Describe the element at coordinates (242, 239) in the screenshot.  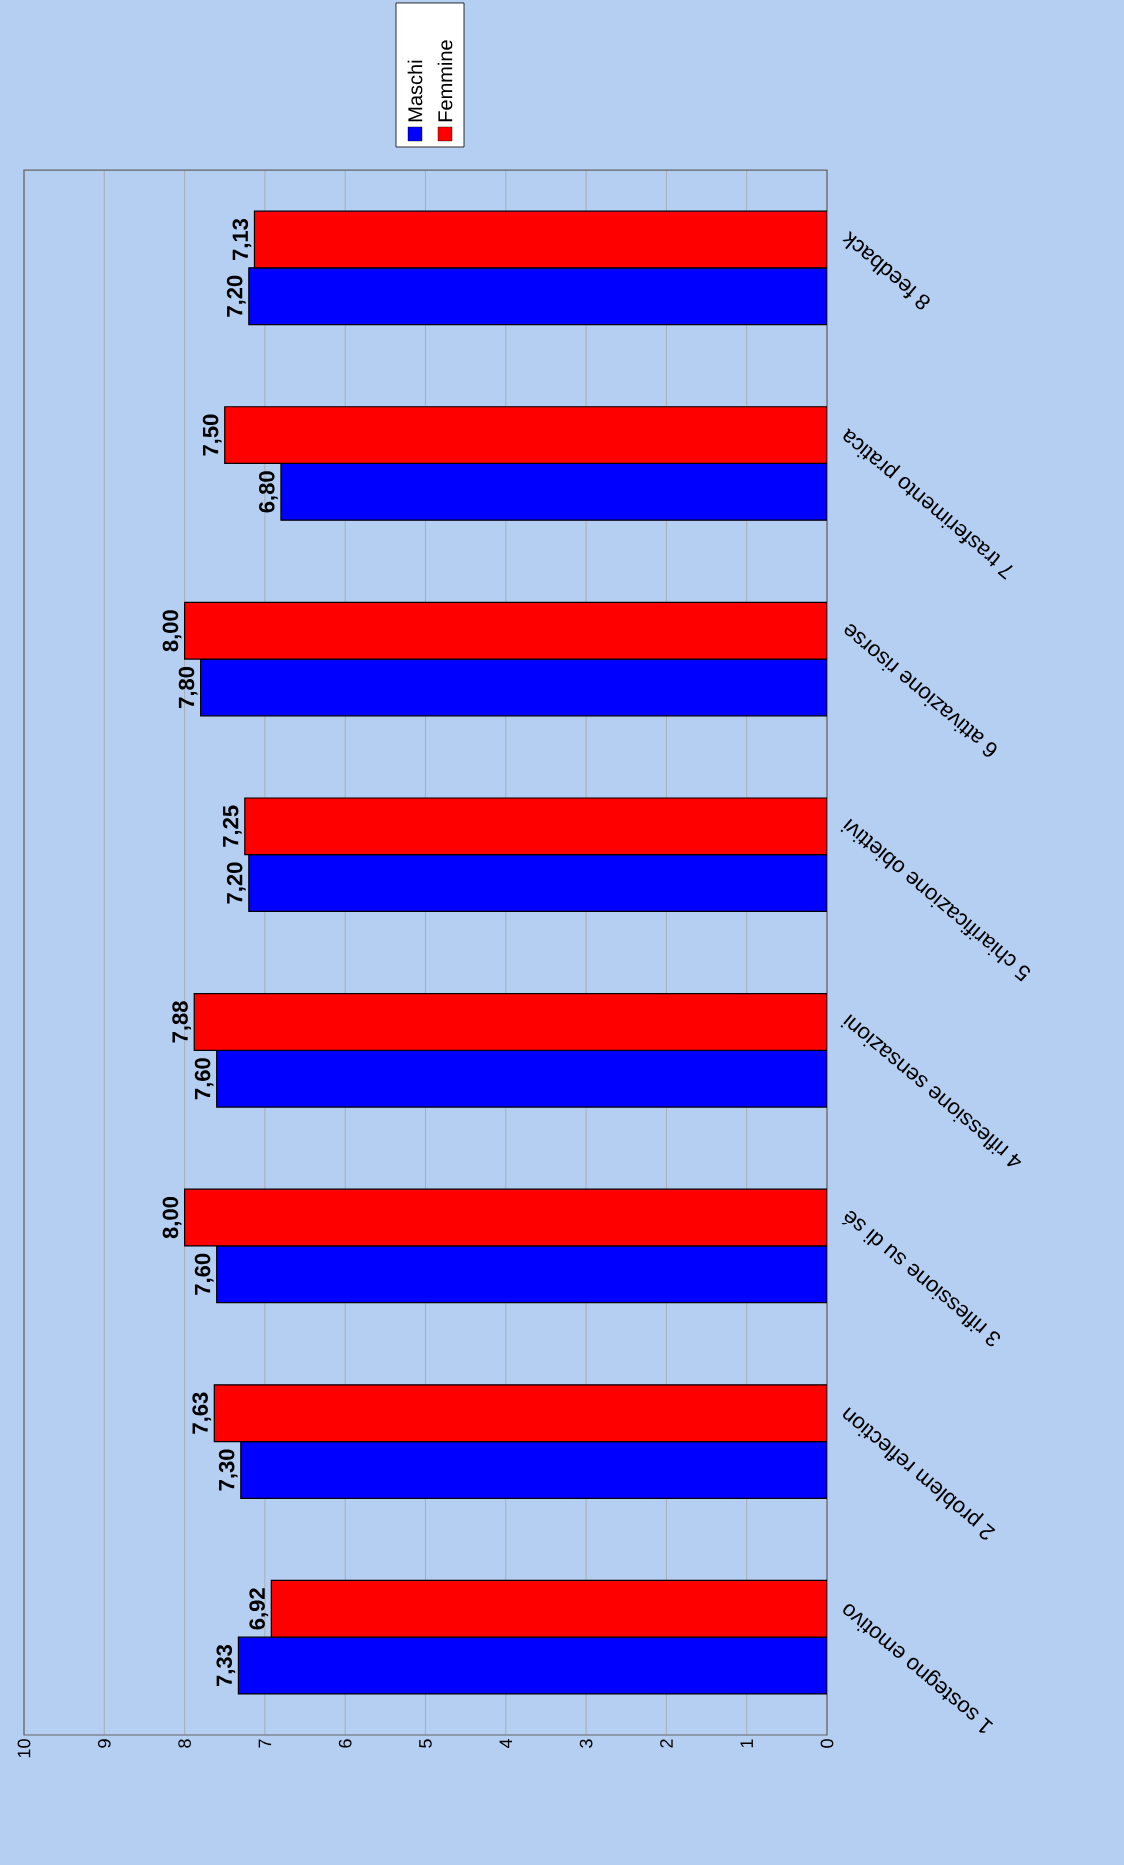
I see `data-label: 7,13` at that location.